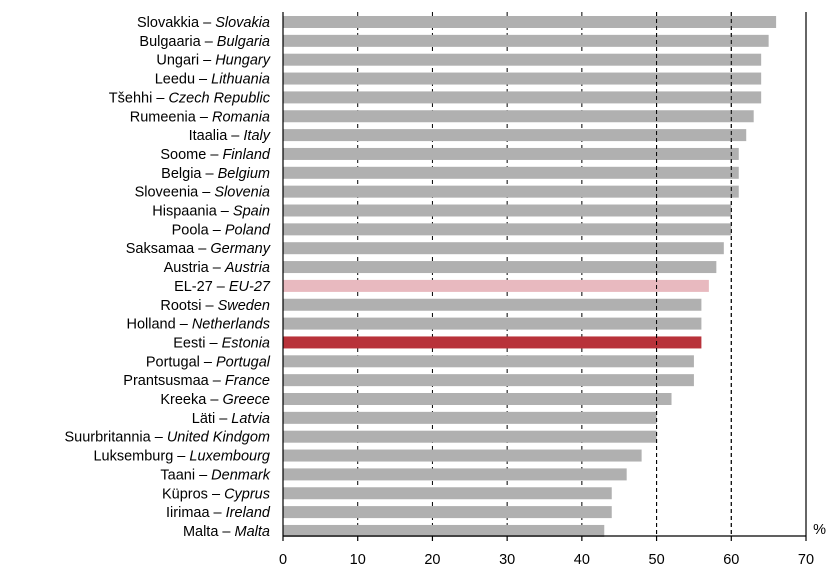 This screenshot has width=835, height=574. I want to click on category-label: Küpros – Cyprus, so click(216, 494).